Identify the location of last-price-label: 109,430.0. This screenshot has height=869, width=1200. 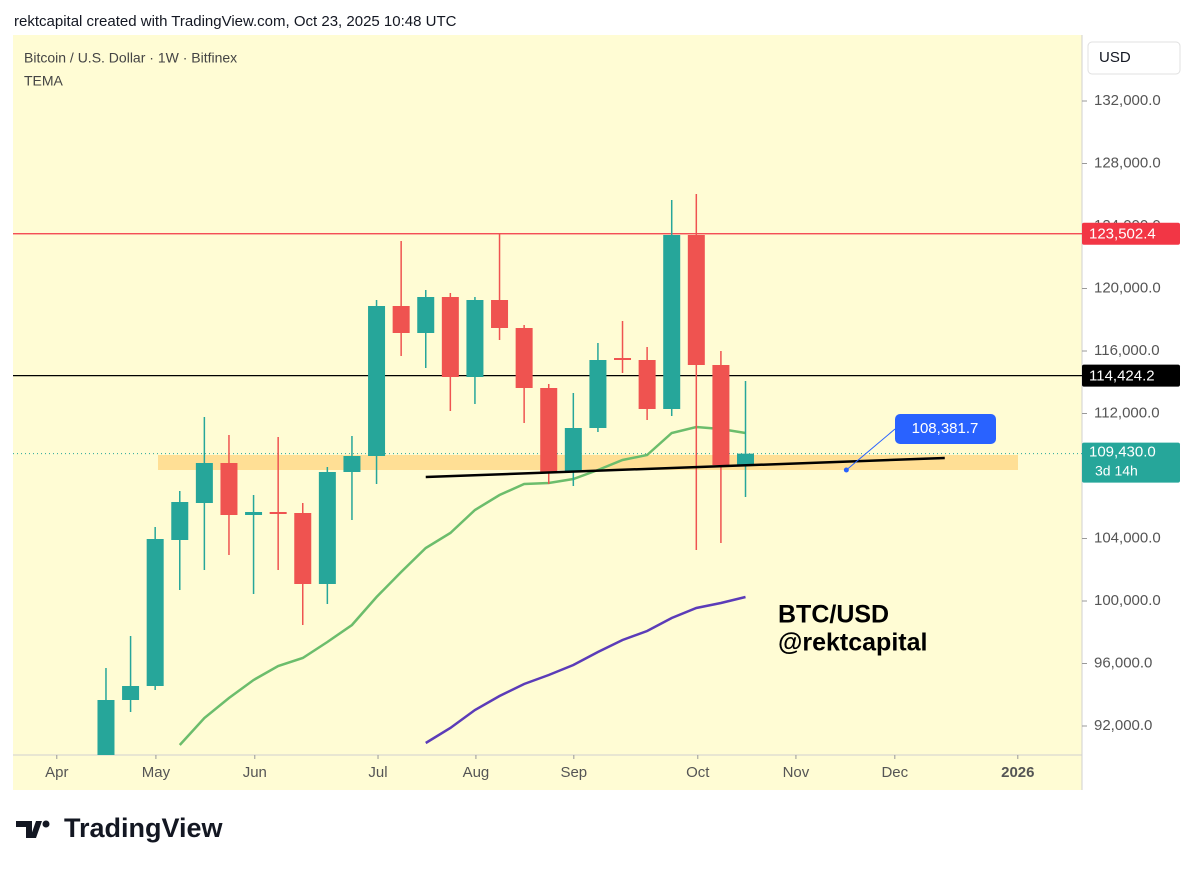
(1122, 452).